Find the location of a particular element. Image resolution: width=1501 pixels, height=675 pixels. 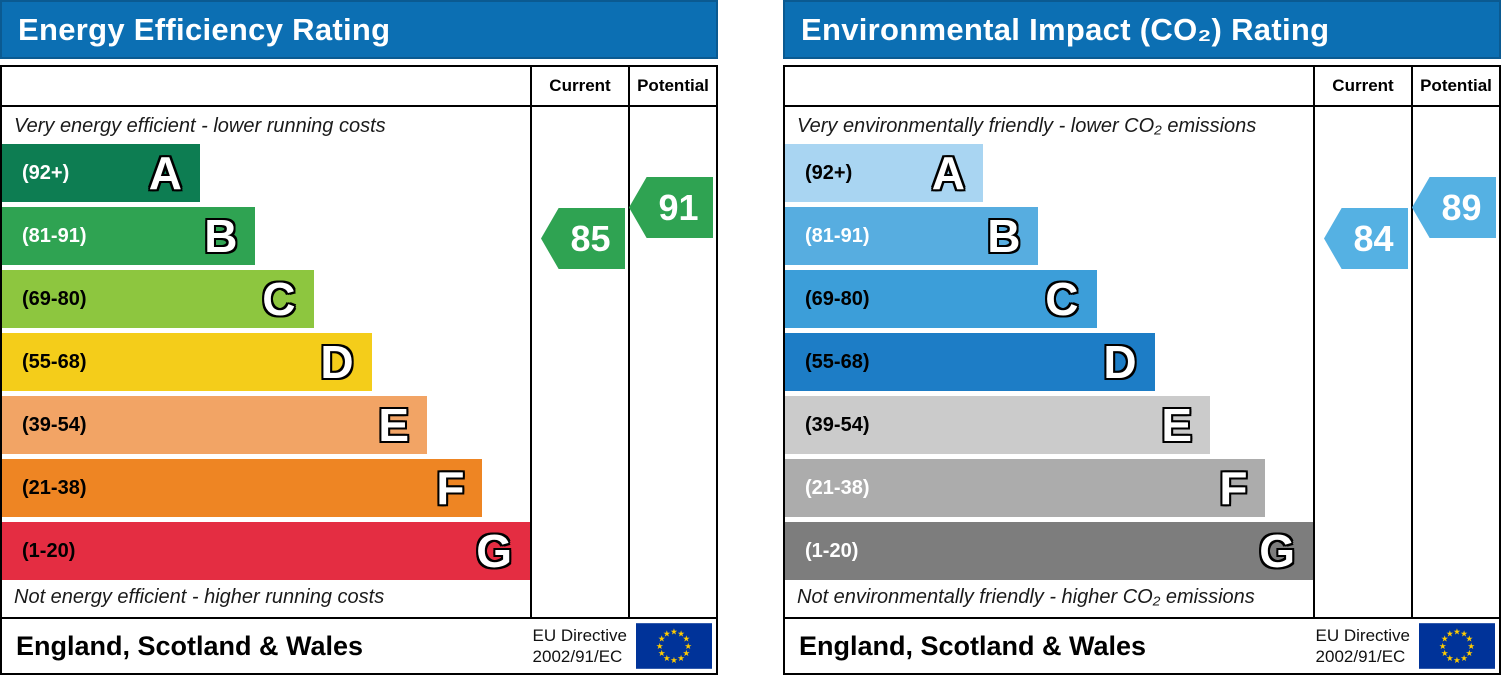

environmental-title: Environmental Impact (CO₂) Rating is located at coordinates (1065, 29).